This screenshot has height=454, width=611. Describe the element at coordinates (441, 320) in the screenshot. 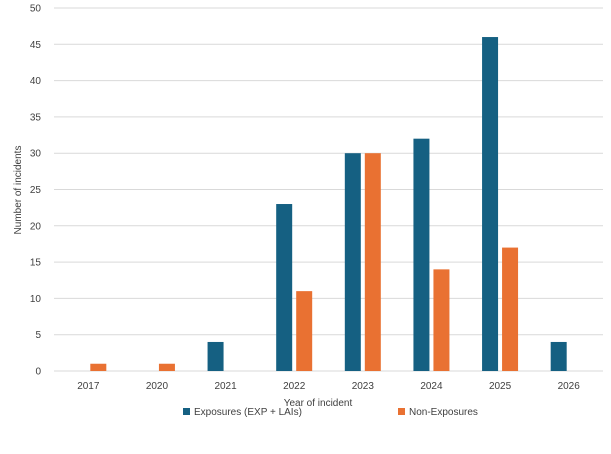

I see `bar-non-exposures-2024` at that location.